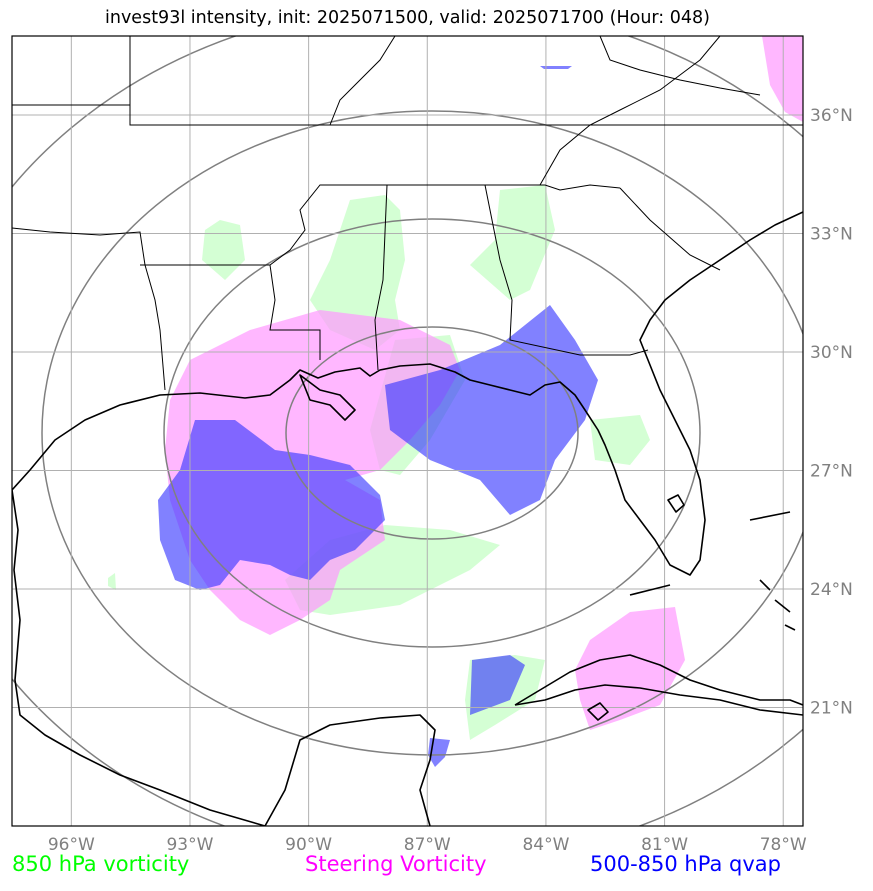 This screenshot has height=891, width=873. I want to click on longitude-tick-label: 96°W, so click(71, 845).